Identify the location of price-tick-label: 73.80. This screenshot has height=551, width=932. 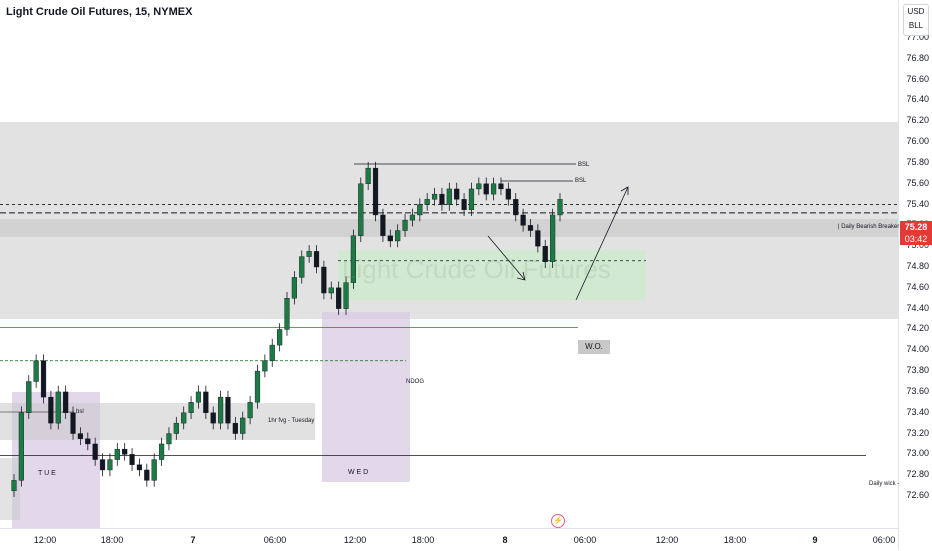
(917, 370).